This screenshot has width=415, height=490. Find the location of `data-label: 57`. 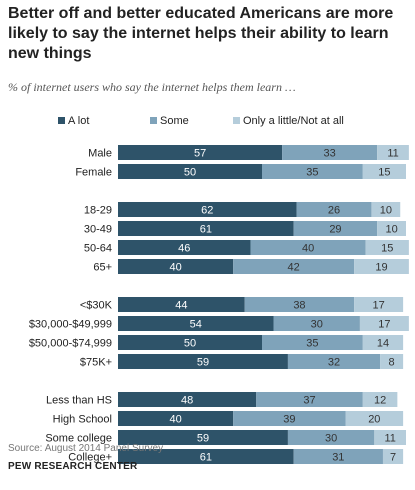

data-label: 57 is located at coordinates (200, 154).